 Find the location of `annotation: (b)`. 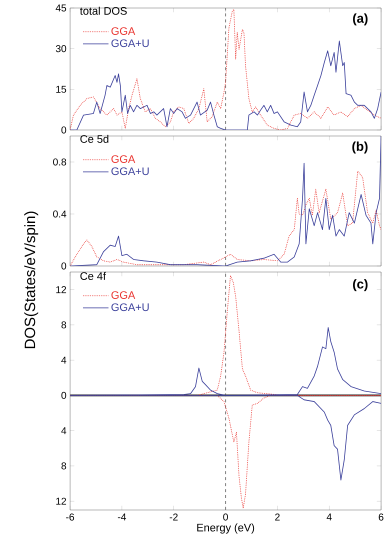

annotation: (b) is located at coordinates (360, 147).